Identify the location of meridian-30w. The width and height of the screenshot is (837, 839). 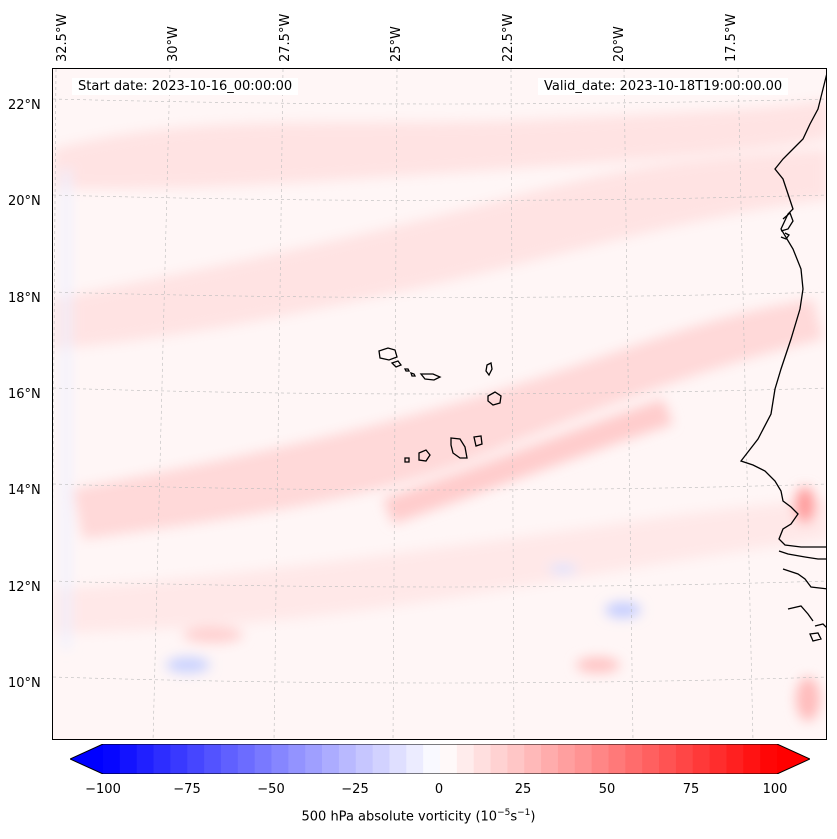
(161, 404).